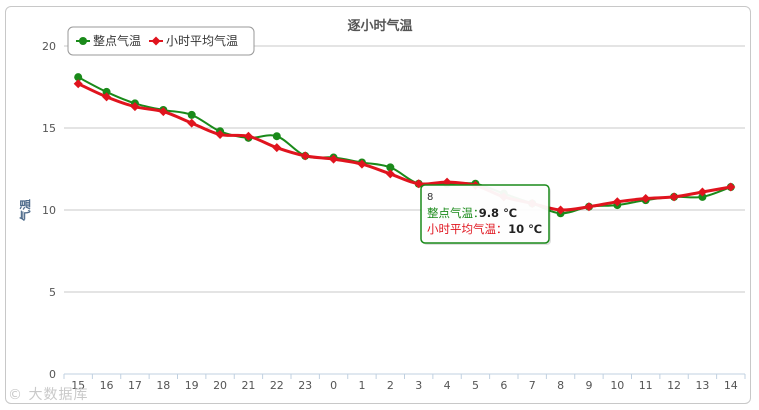 This screenshot has width=759, height=410. What do you see at coordinates (333, 385) in the screenshot?
I see `x-tick-label: 0` at bounding box center [333, 385].